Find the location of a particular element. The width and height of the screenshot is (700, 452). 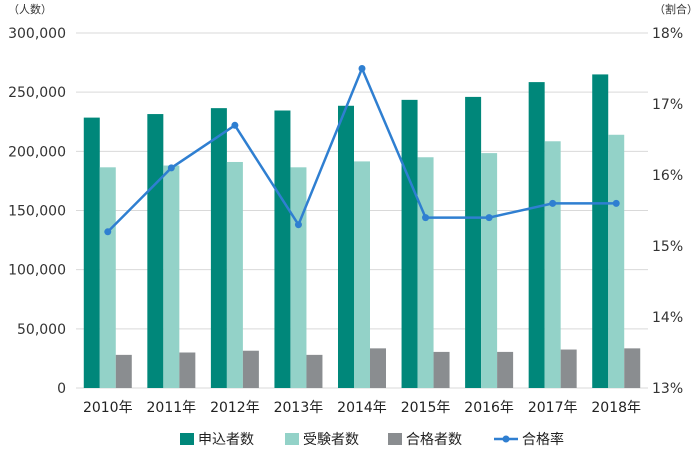

right-axis-tick-label: 16% is located at coordinates (667, 176).